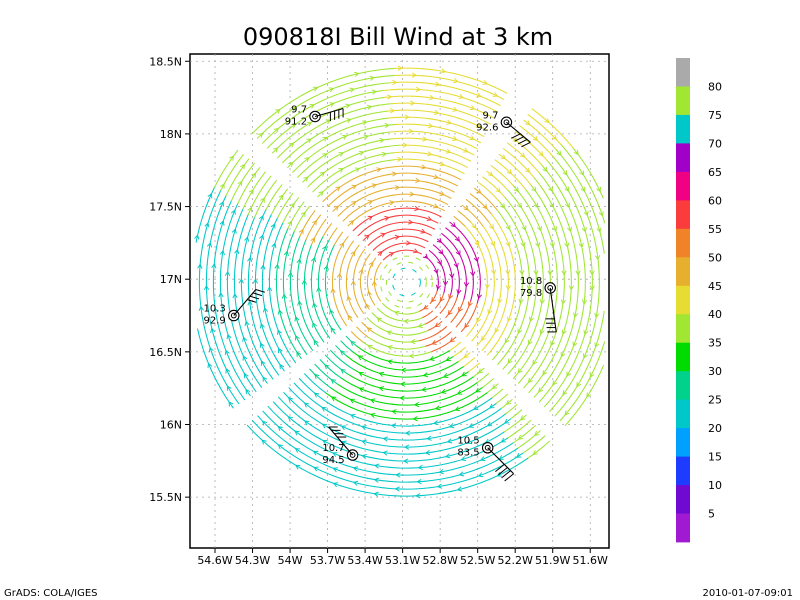  I want to click on x-tick-label: 51.9W, so click(552, 560).